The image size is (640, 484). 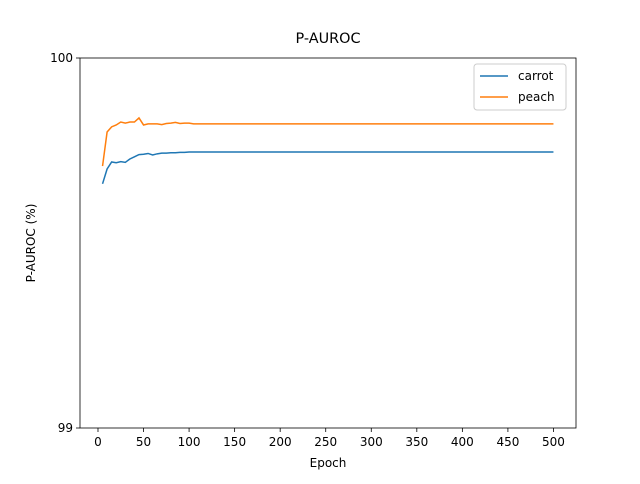 I want to click on x-tick-label: 100, so click(x=189, y=442).